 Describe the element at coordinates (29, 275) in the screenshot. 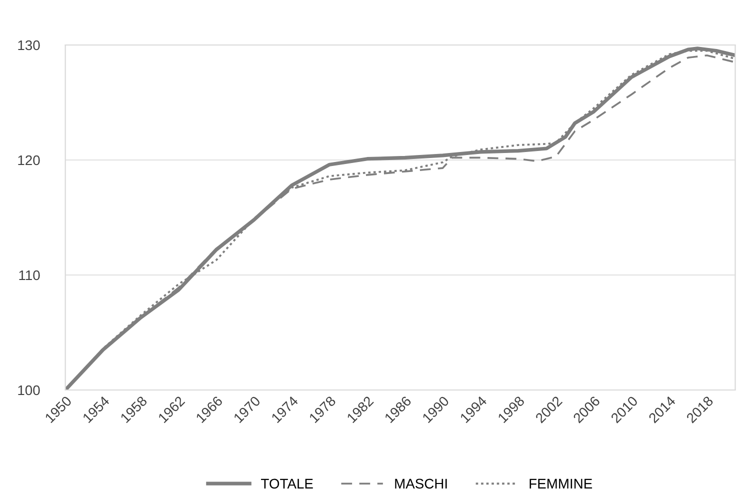

I see `y-tick-label: 110` at that location.